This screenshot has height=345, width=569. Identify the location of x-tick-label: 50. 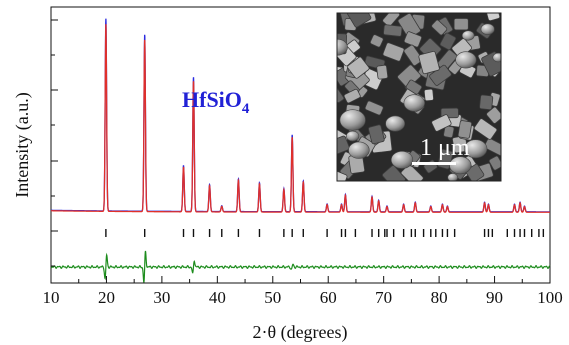
(272, 297).